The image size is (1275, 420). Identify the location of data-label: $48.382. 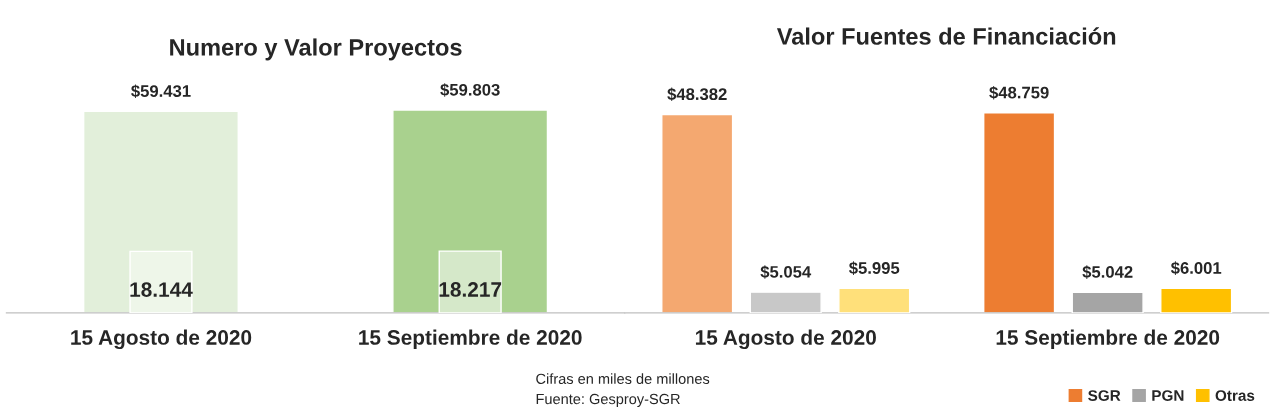
(697, 94).